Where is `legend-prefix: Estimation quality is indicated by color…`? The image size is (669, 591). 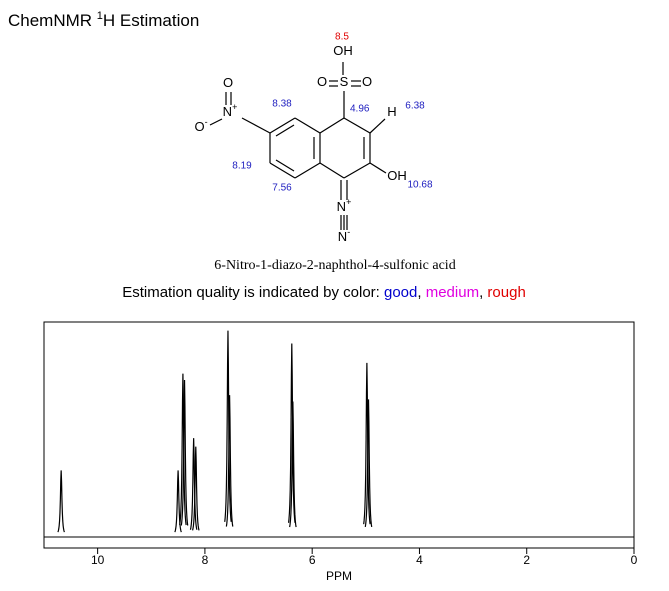 legend-prefix: Estimation quality is indicated by color… is located at coordinates (253, 292).